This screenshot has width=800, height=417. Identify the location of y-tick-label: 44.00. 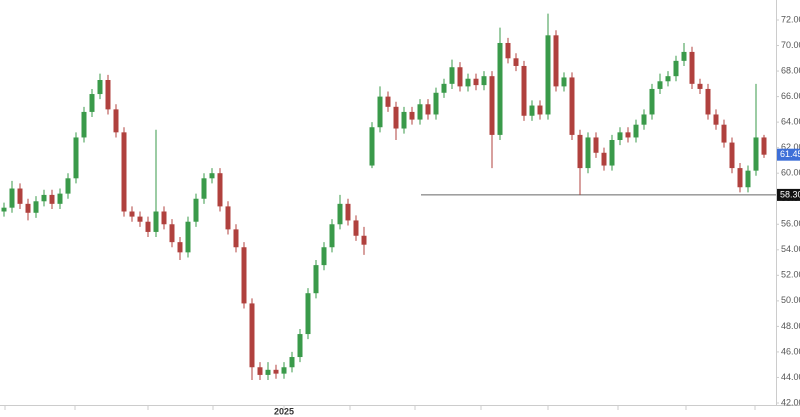
(790, 377).